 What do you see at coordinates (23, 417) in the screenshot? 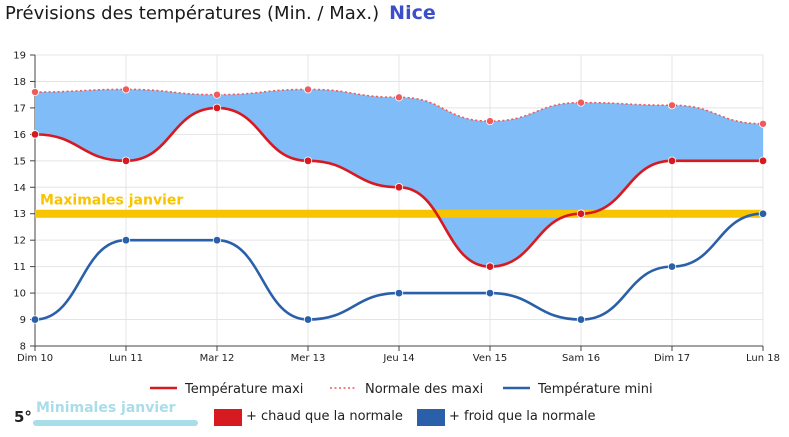
I see `min-normal-value: 5°` at bounding box center [23, 417].